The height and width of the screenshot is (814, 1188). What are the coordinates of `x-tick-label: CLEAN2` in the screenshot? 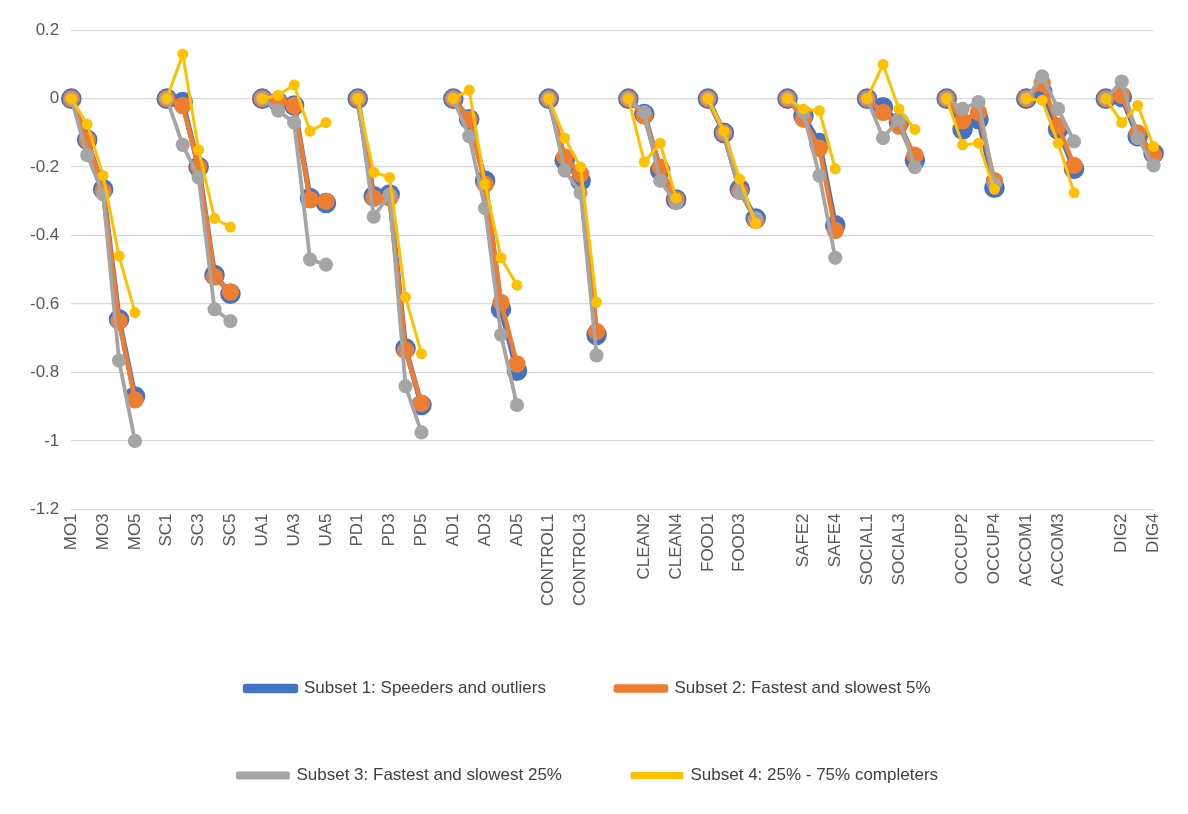 It's located at (643, 546).